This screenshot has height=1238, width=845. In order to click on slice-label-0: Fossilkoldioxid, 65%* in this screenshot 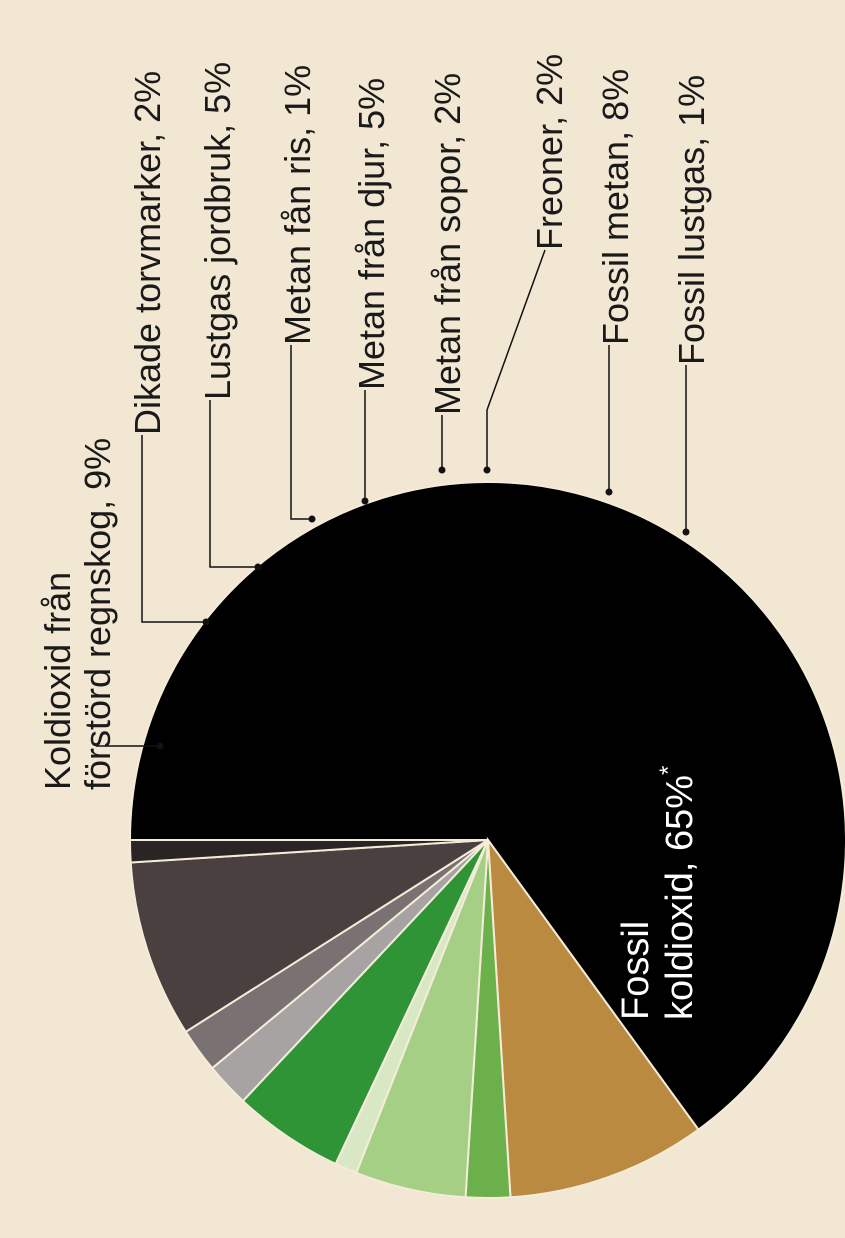, I will do `click(658, 893)`.